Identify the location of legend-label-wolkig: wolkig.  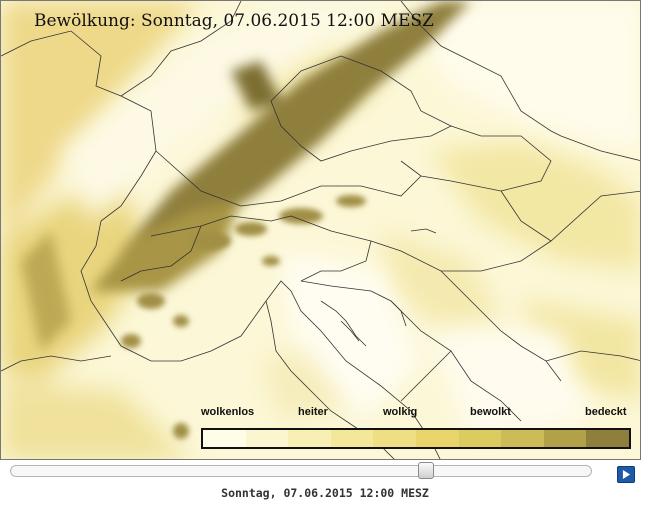
(400, 412).